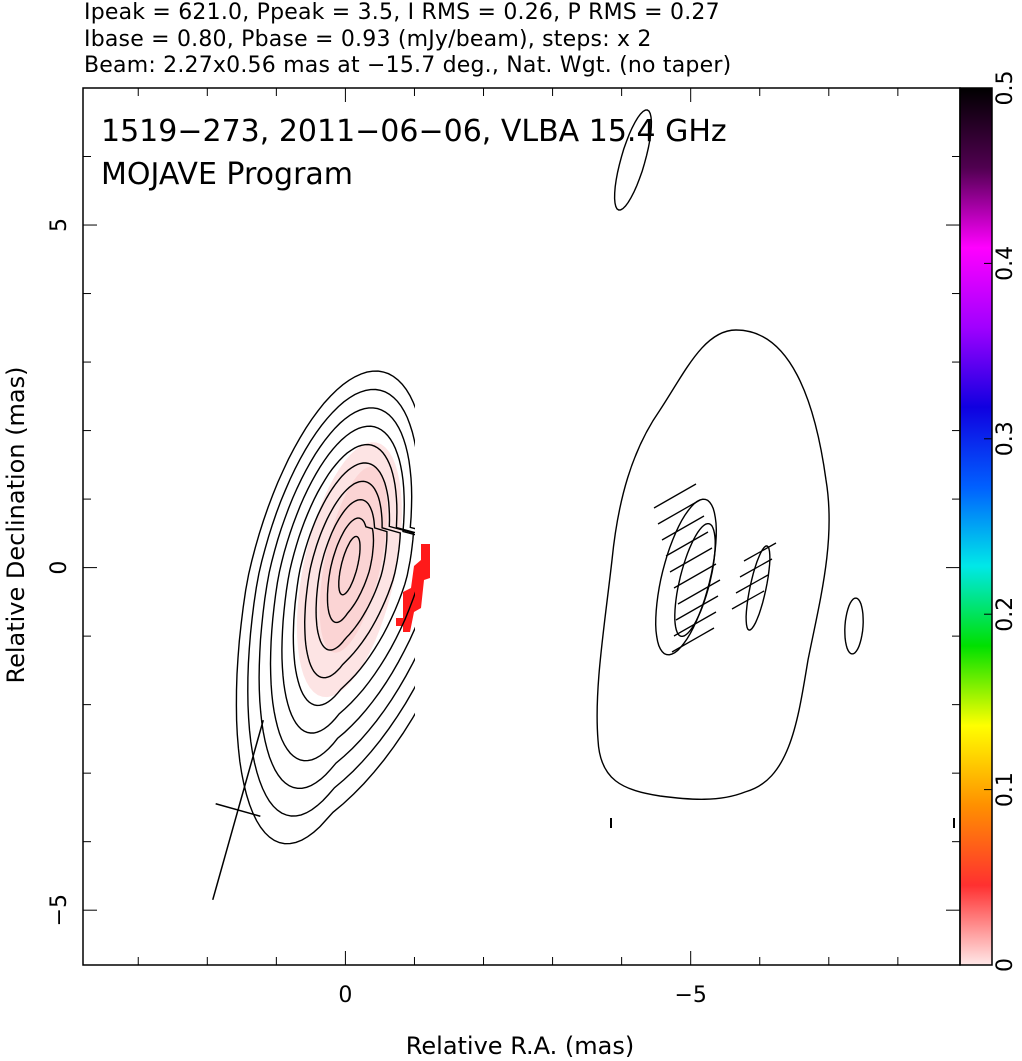  What do you see at coordinates (345, 995) in the screenshot?
I see `x-tick-label: 0` at bounding box center [345, 995].